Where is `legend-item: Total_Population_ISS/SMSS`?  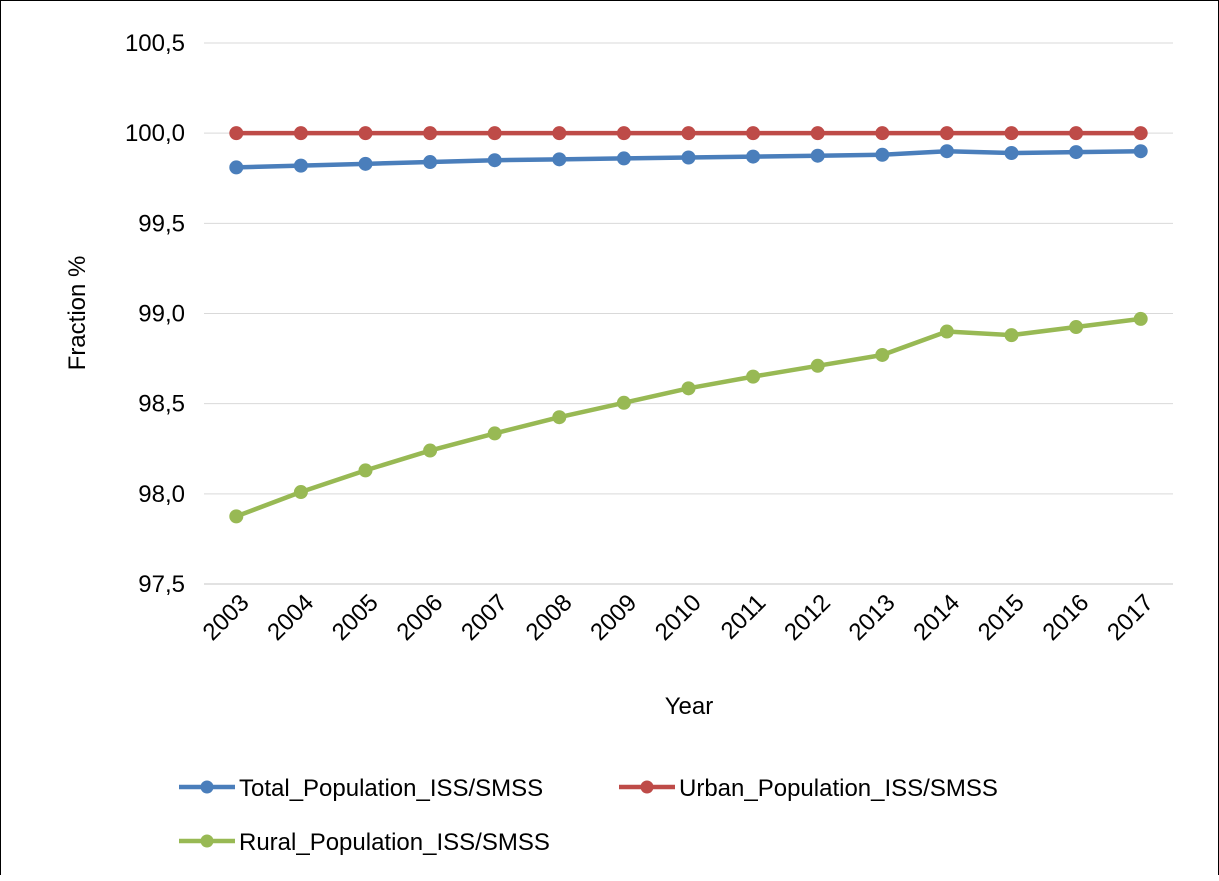 legend-item: Total_Population_ISS/SMSS is located at coordinates (361, 788).